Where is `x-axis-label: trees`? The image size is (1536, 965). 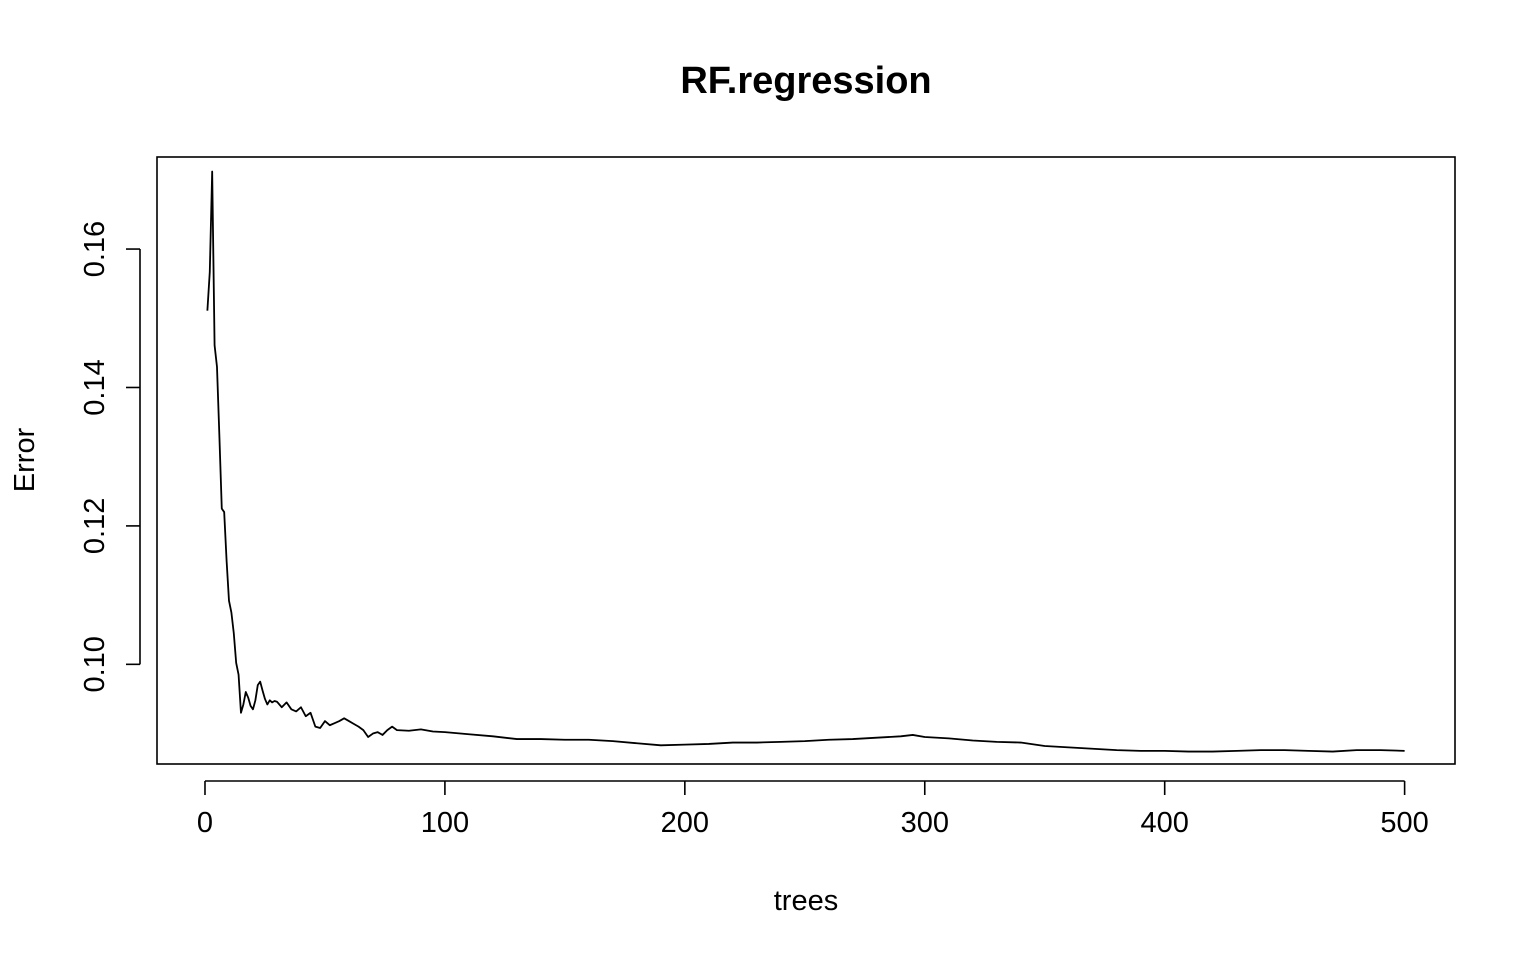 x-axis-label: trees is located at coordinates (806, 901).